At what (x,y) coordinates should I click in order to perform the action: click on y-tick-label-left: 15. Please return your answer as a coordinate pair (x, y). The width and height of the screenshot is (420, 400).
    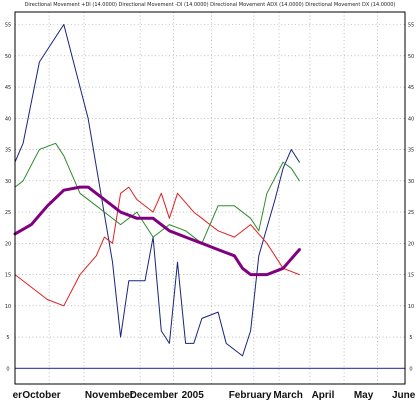
    Looking at the image, I should click on (8, 276).